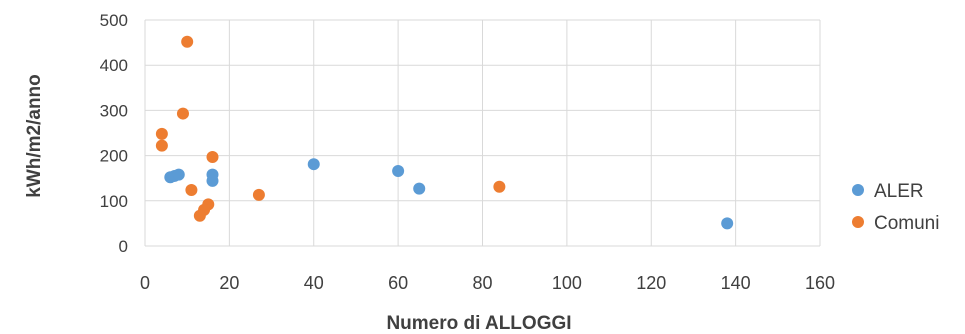 This screenshot has height=334, width=965. I want to click on x-tick-label: 140, so click(736, 283).